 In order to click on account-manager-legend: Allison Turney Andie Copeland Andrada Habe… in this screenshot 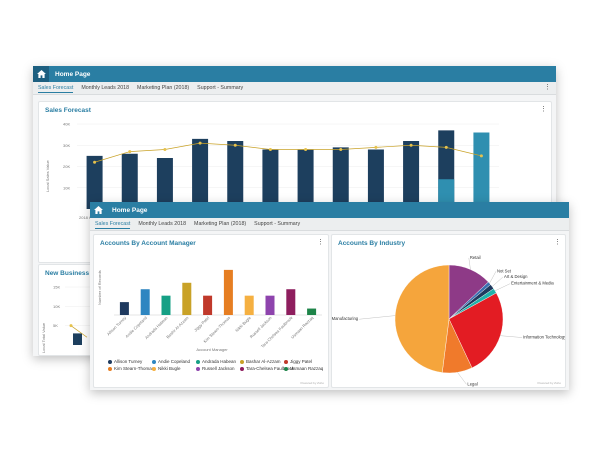, I will do `click(223, 366)`.